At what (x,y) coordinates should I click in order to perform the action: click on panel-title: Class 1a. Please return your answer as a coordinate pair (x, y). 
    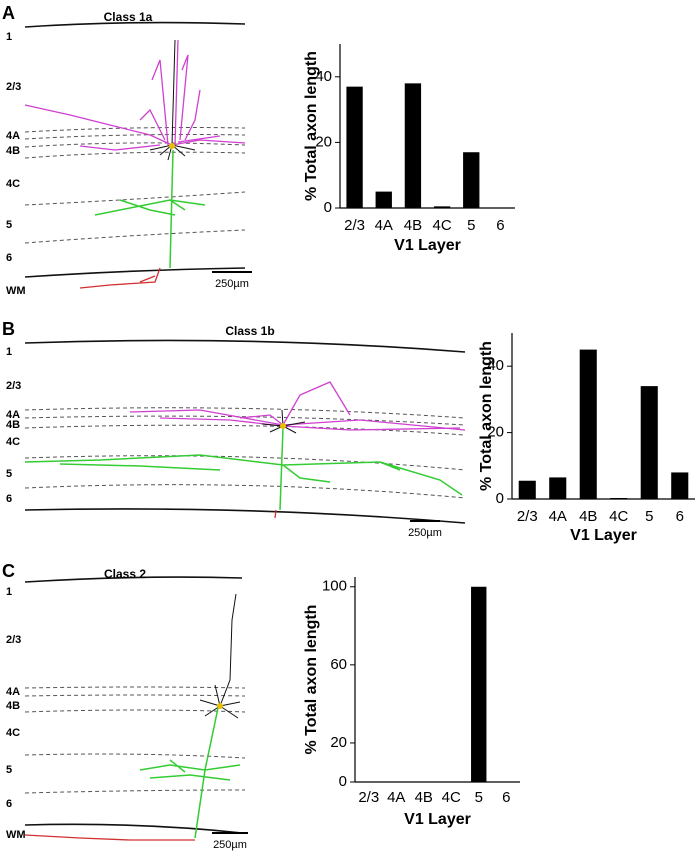
    Looking at the image, I should click on (128, 17).